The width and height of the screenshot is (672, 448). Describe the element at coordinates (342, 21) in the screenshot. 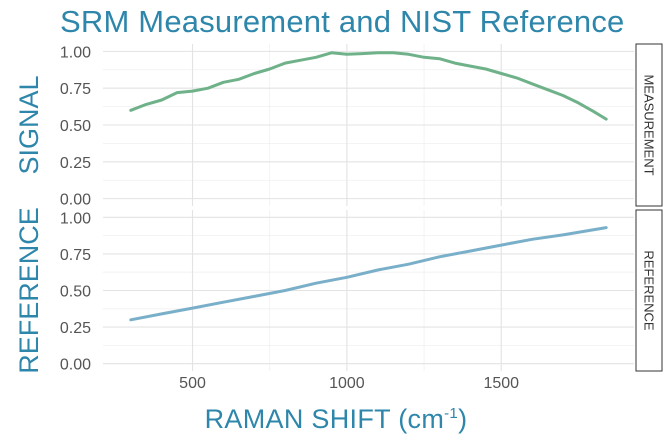

I see `chart-title: SRM Measurement and NIST Reference` at that location.